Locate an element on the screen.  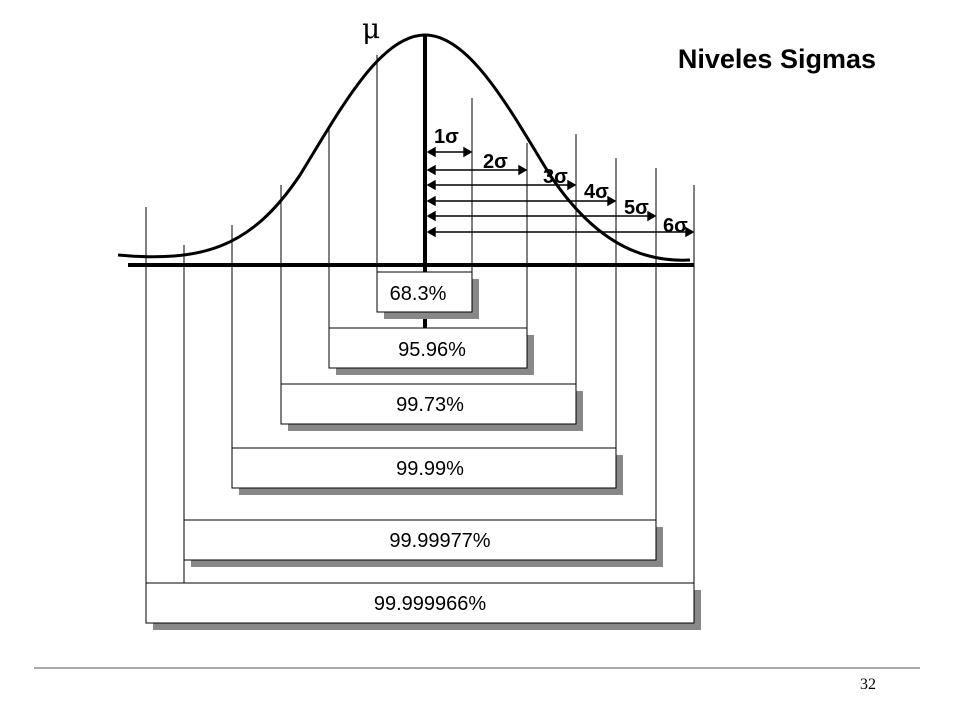
sigma-arrow-4-head-right is located at coordinates (612, 201).